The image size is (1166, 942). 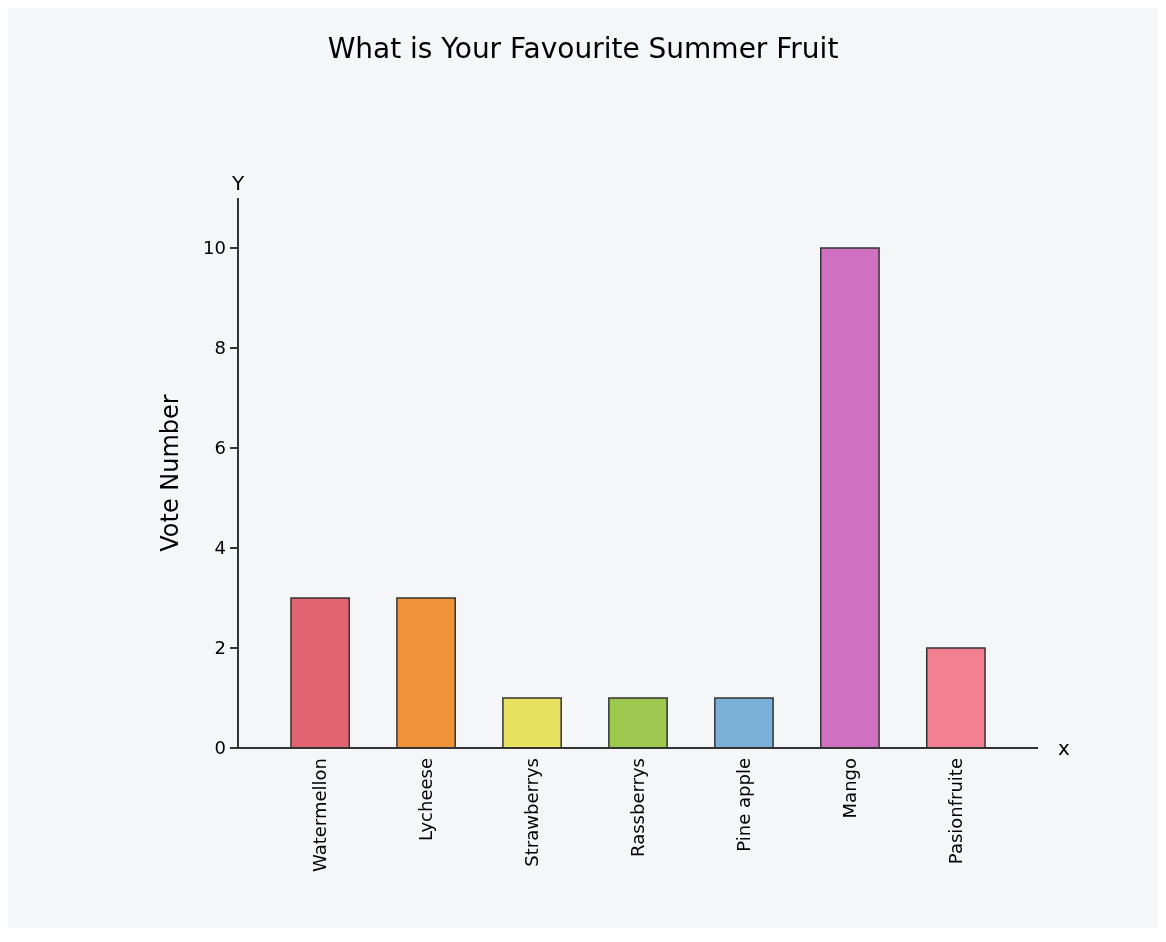 I want to click on chart-title: What is Your Favourite Summer Fruit, so click(x=583, y=48).